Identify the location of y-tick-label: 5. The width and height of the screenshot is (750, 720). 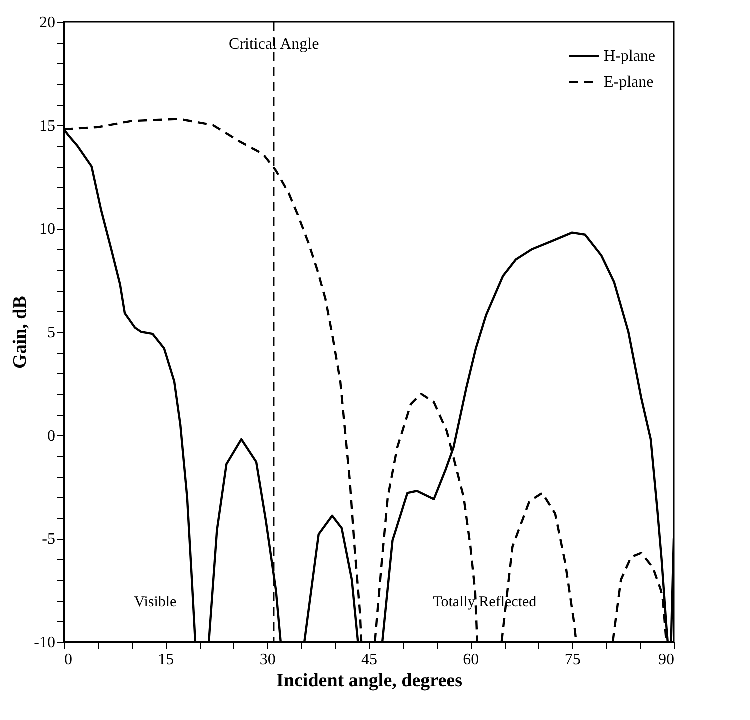
(52, 333).